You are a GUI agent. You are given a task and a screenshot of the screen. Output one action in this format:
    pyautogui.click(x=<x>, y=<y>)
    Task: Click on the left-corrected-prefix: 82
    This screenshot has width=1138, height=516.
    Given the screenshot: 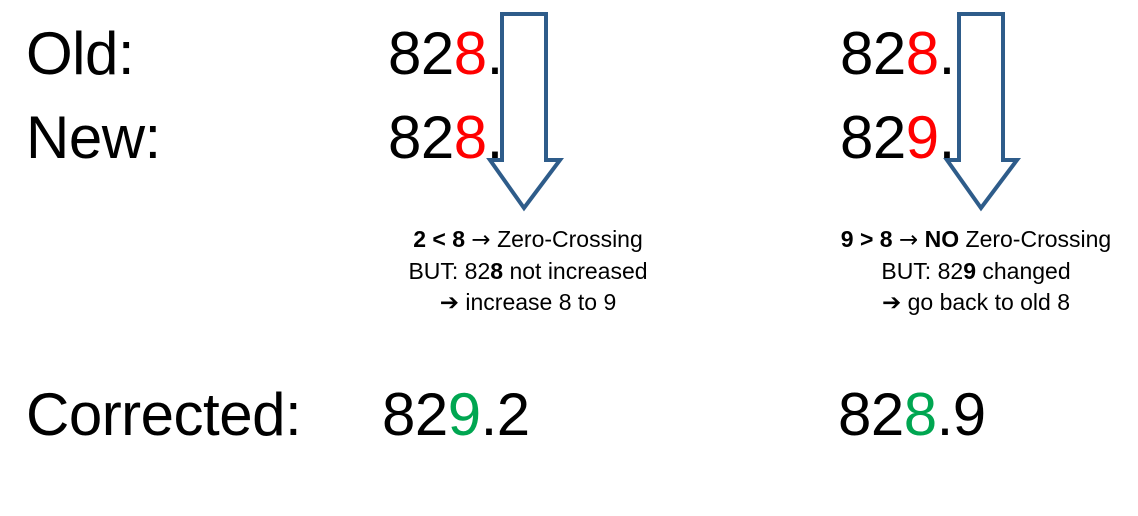 What is the action you would take?
    pyautogui.click(x=415, y=414)
    